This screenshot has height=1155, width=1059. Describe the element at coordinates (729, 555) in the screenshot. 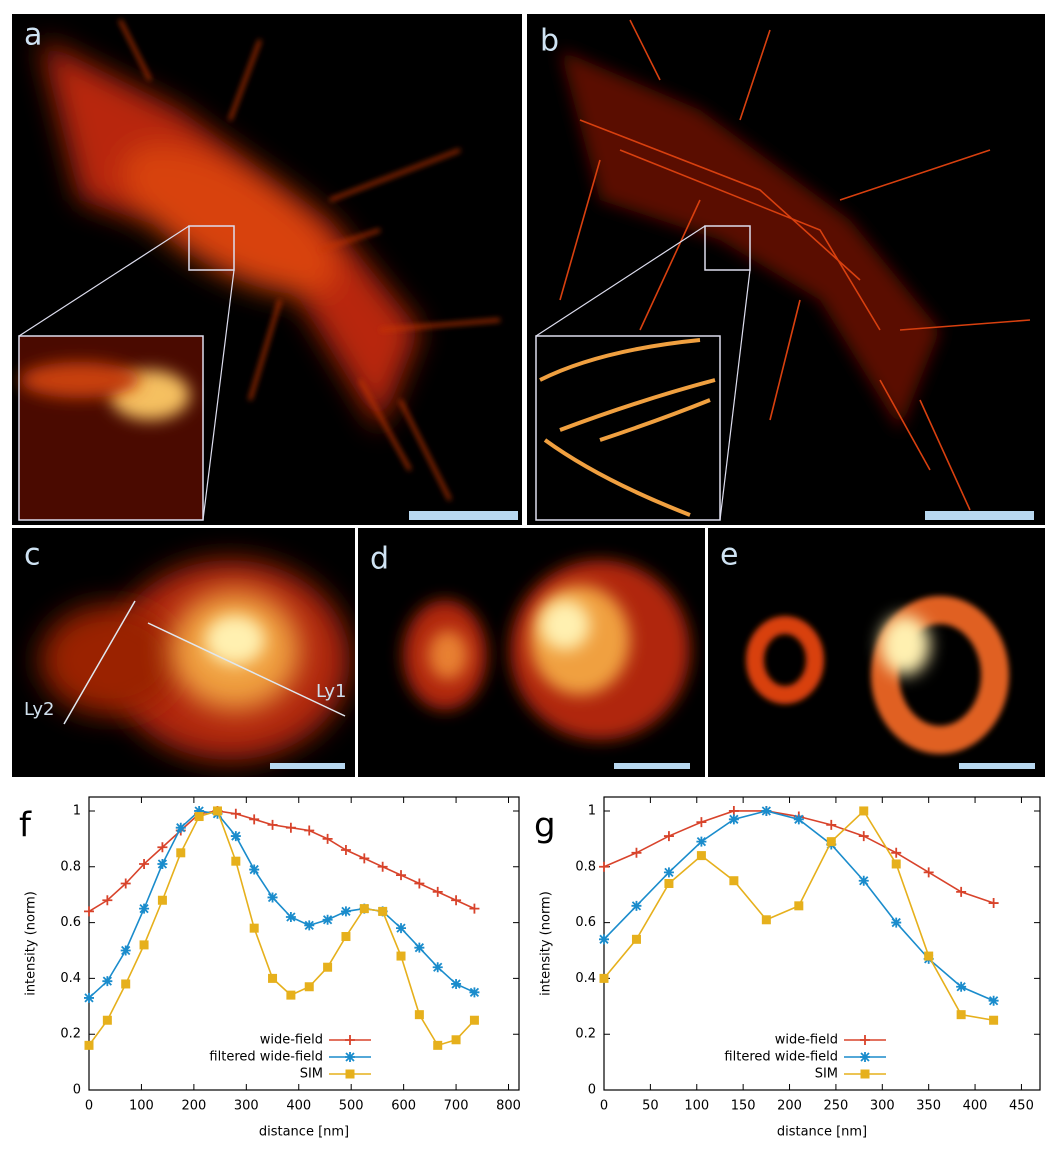

I see `panel-label: e` at that location.